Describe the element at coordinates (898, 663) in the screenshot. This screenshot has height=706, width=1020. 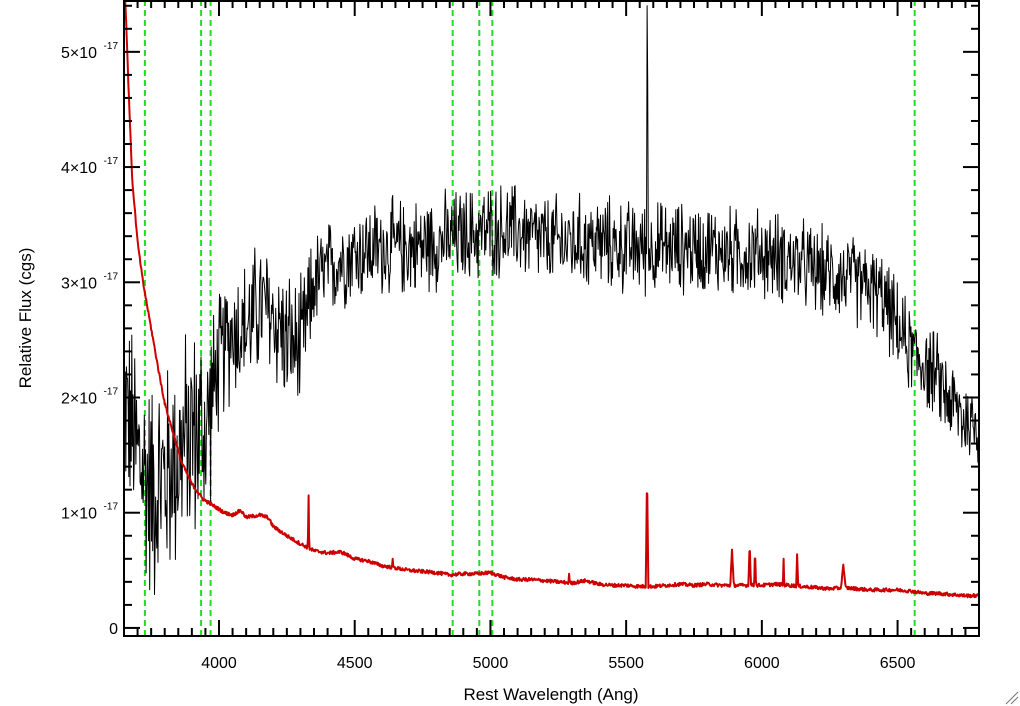
I see `x-tick-label: 6500` at that location.